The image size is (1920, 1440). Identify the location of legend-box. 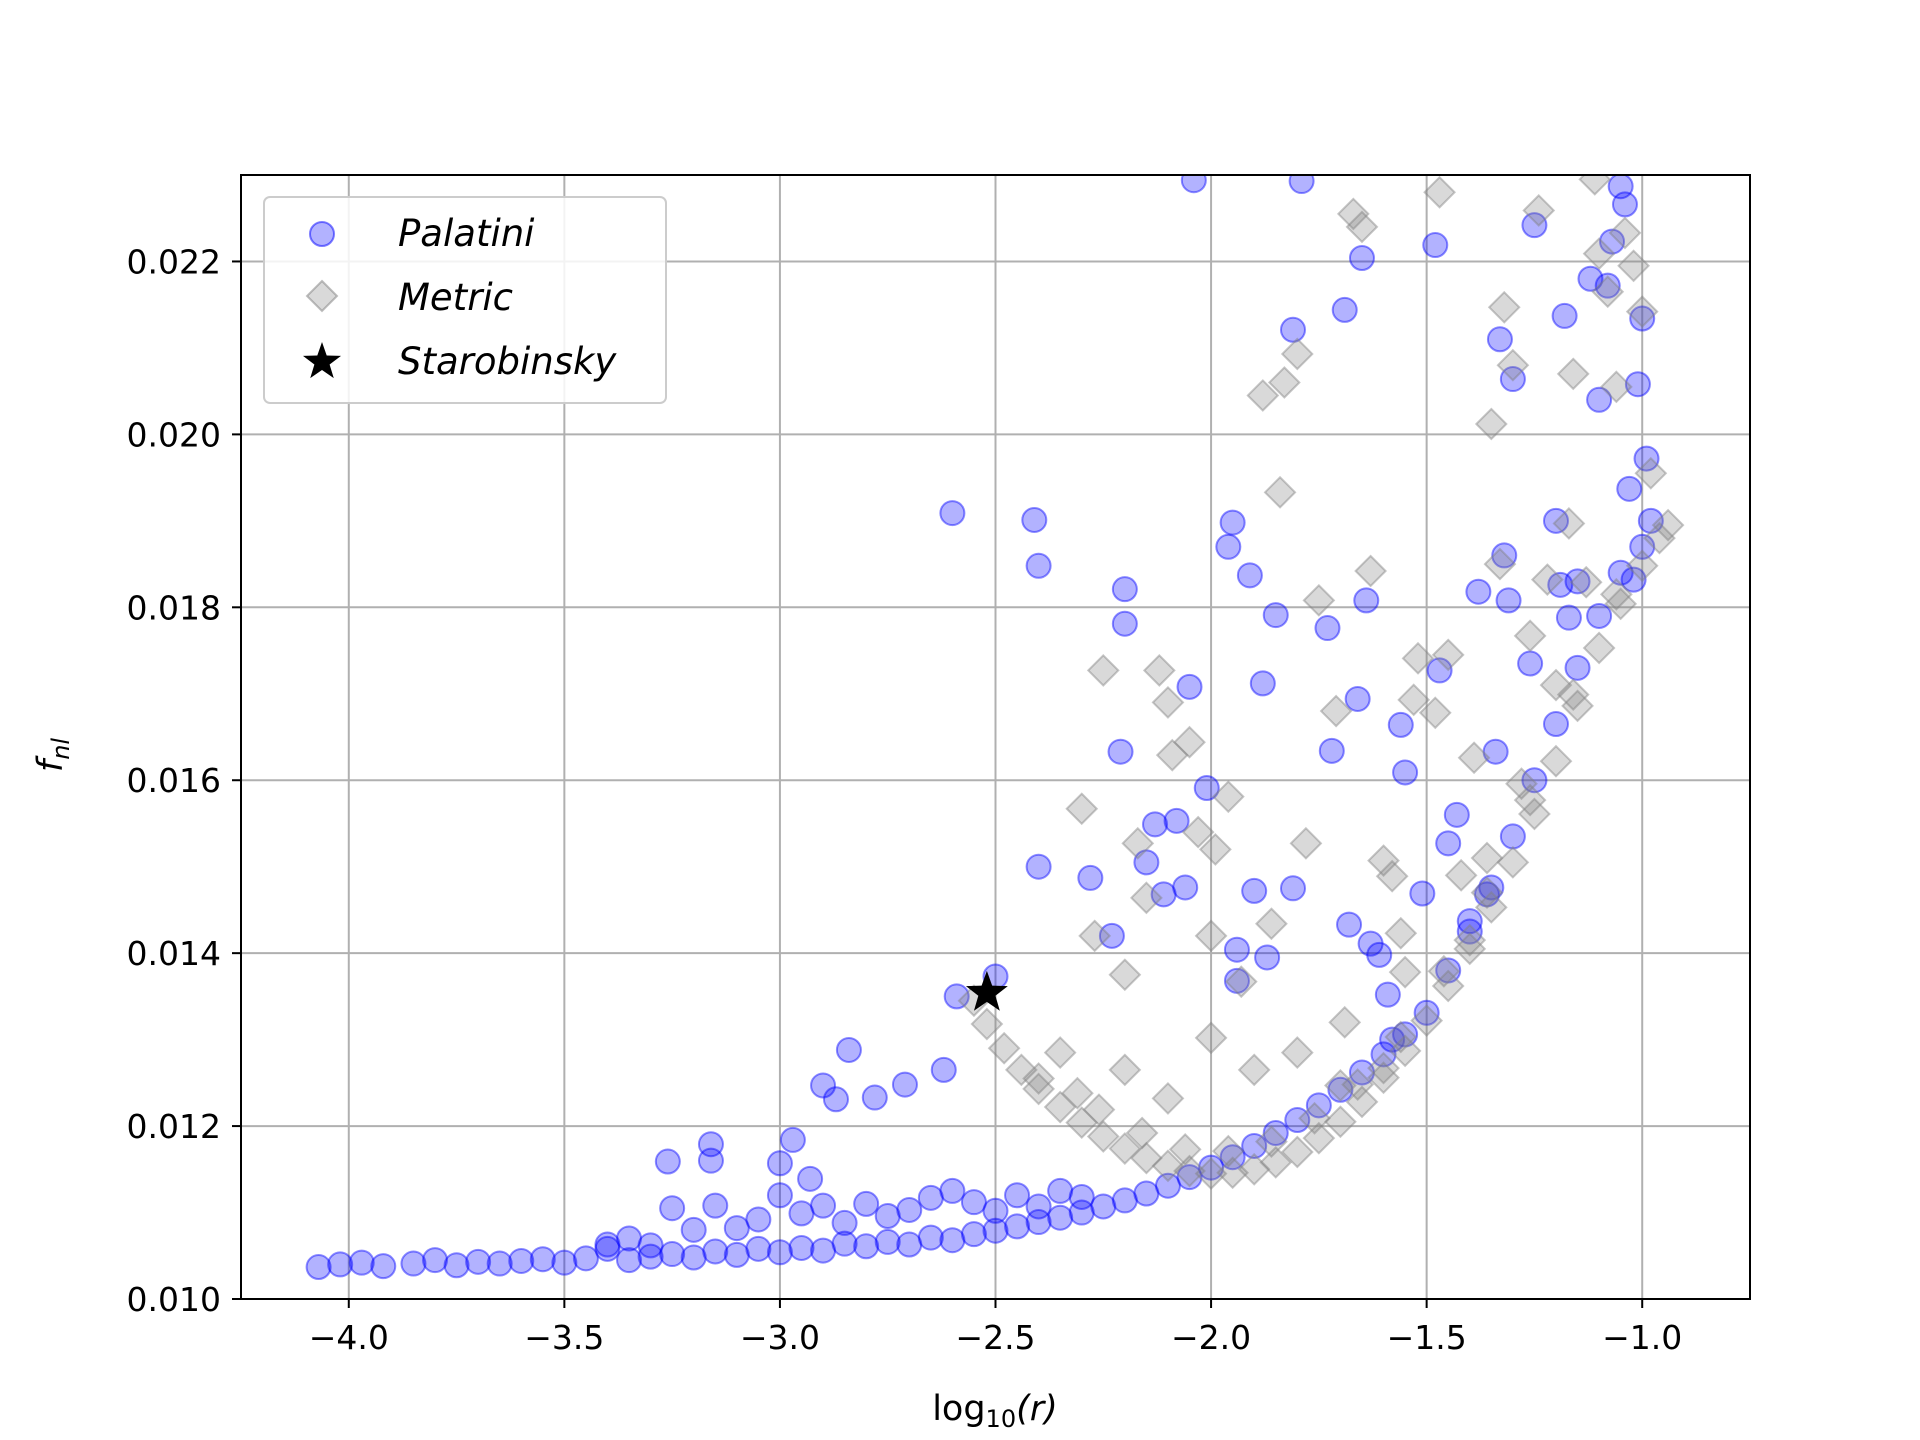
(465, 300).